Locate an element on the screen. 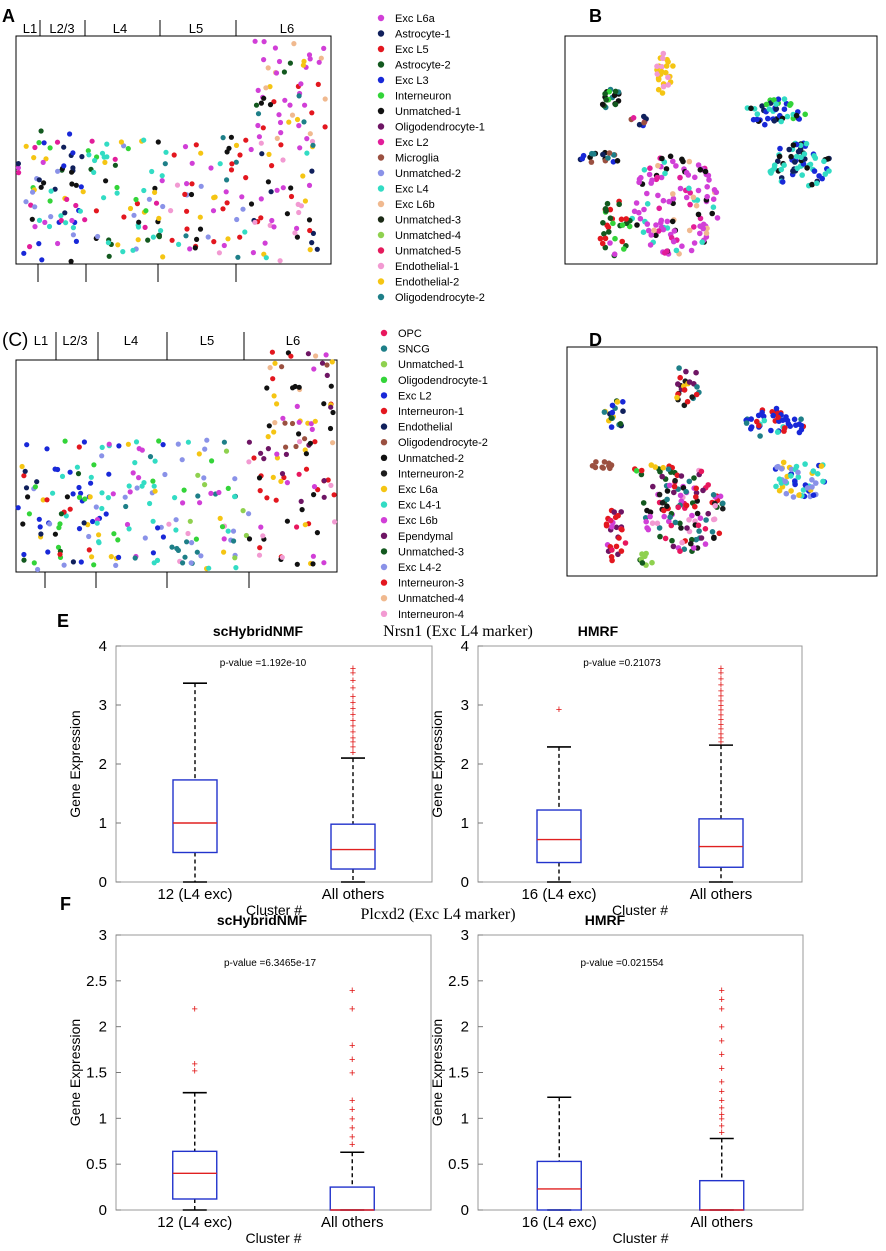 This screenshot has height=1251, width=886. panel-d is located at coordinates (708, 466).